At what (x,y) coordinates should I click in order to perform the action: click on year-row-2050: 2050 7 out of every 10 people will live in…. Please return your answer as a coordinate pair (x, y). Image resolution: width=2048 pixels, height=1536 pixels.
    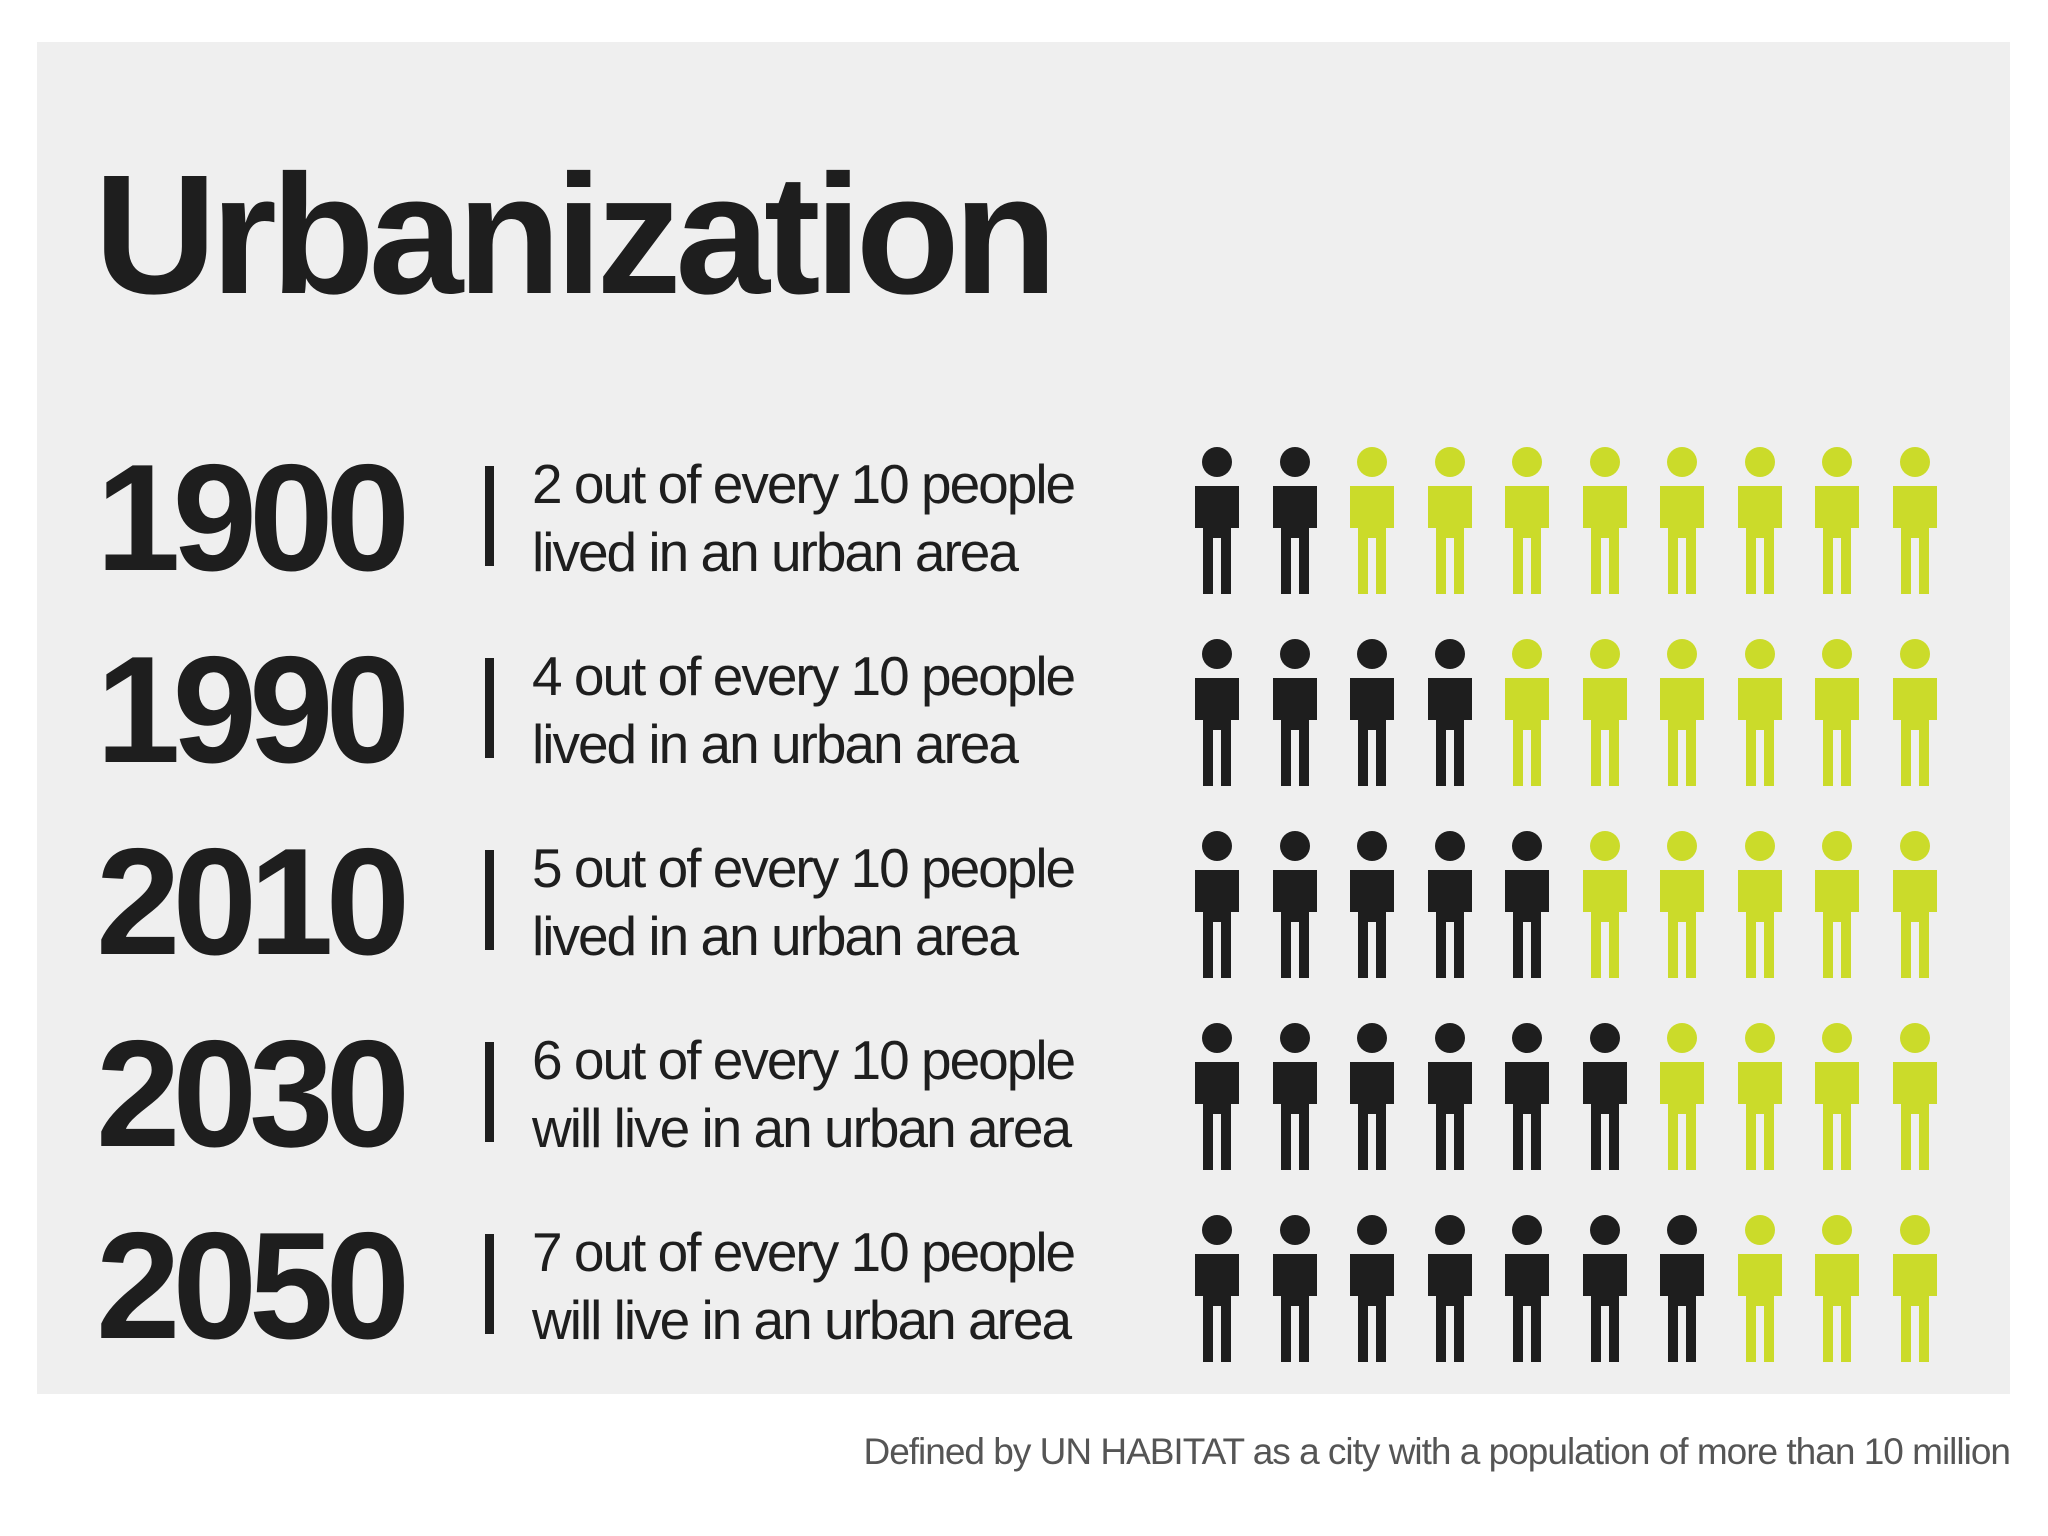
    Looking at the image, I should click on (1024, 1284).